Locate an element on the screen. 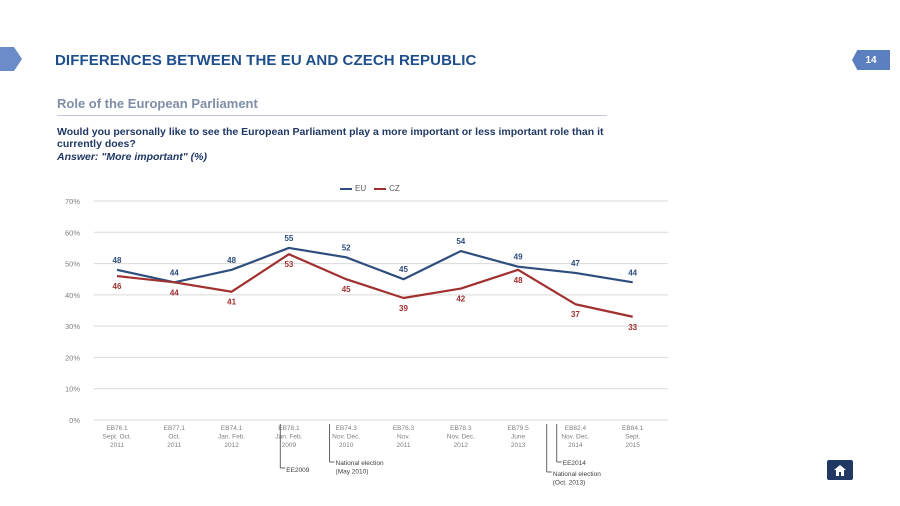 The height and width of the screenshot is (506, 900). legend-swatch-cz is located at coordinates (380, 188).